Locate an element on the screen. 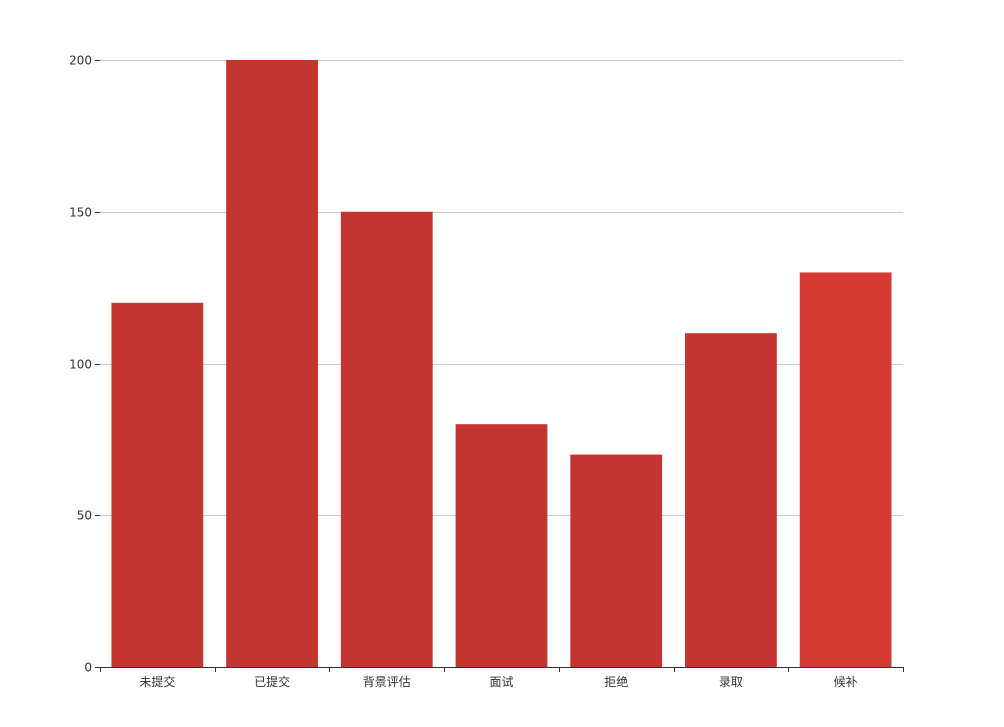 This screenshot has width=1004, height=727. y-tick-label: 100 is located at coordinates (80, 365).